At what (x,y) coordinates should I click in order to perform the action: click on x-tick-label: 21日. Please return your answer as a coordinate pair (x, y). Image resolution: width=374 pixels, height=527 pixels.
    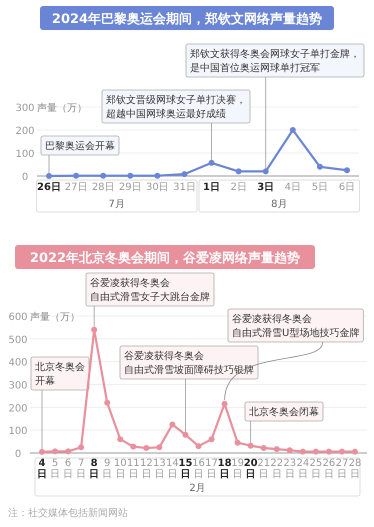
    Looking at the image, I should click on (263, 469).